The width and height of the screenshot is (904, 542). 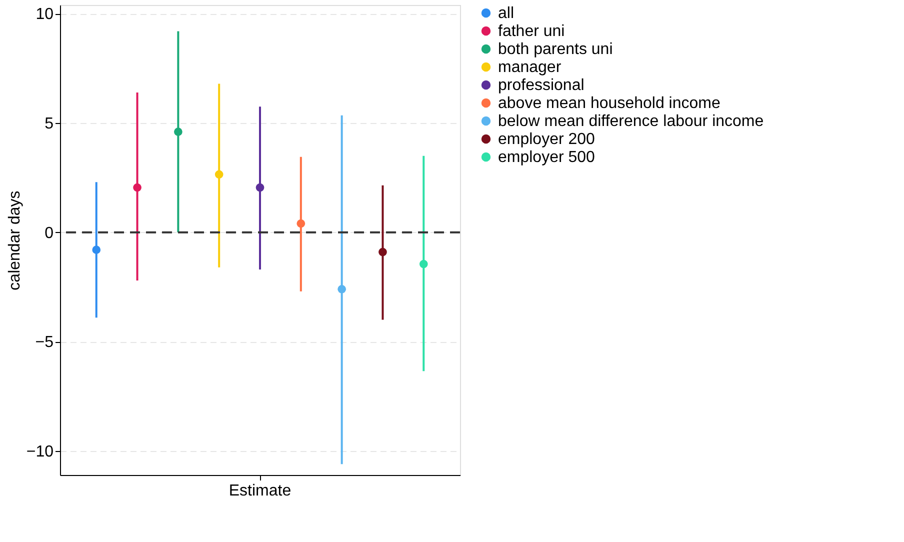 I want to click on legend-label: below mean difference labour income, so click(x=631, y=121).